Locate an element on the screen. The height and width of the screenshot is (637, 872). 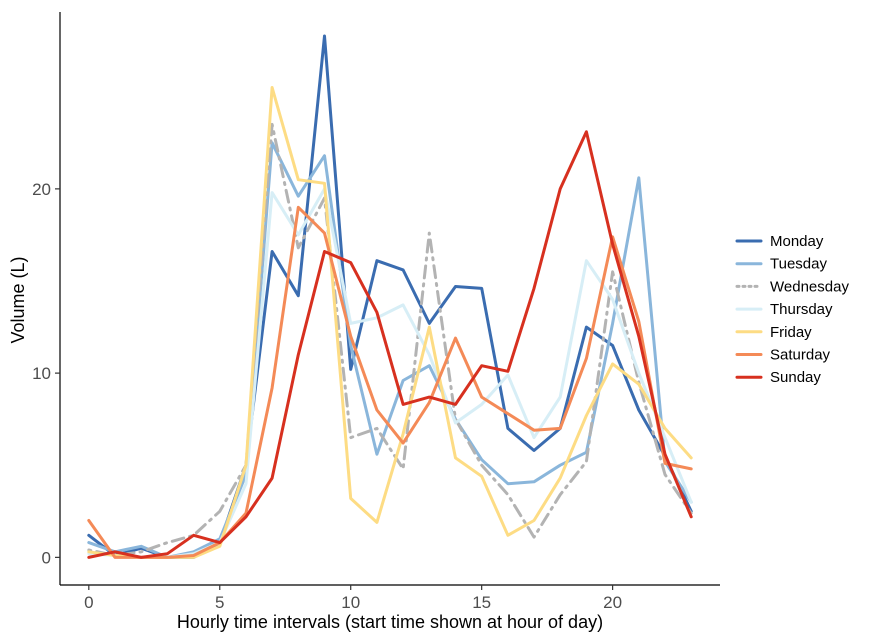
x-tick-label: 20 is located at coordinates (612, 602).